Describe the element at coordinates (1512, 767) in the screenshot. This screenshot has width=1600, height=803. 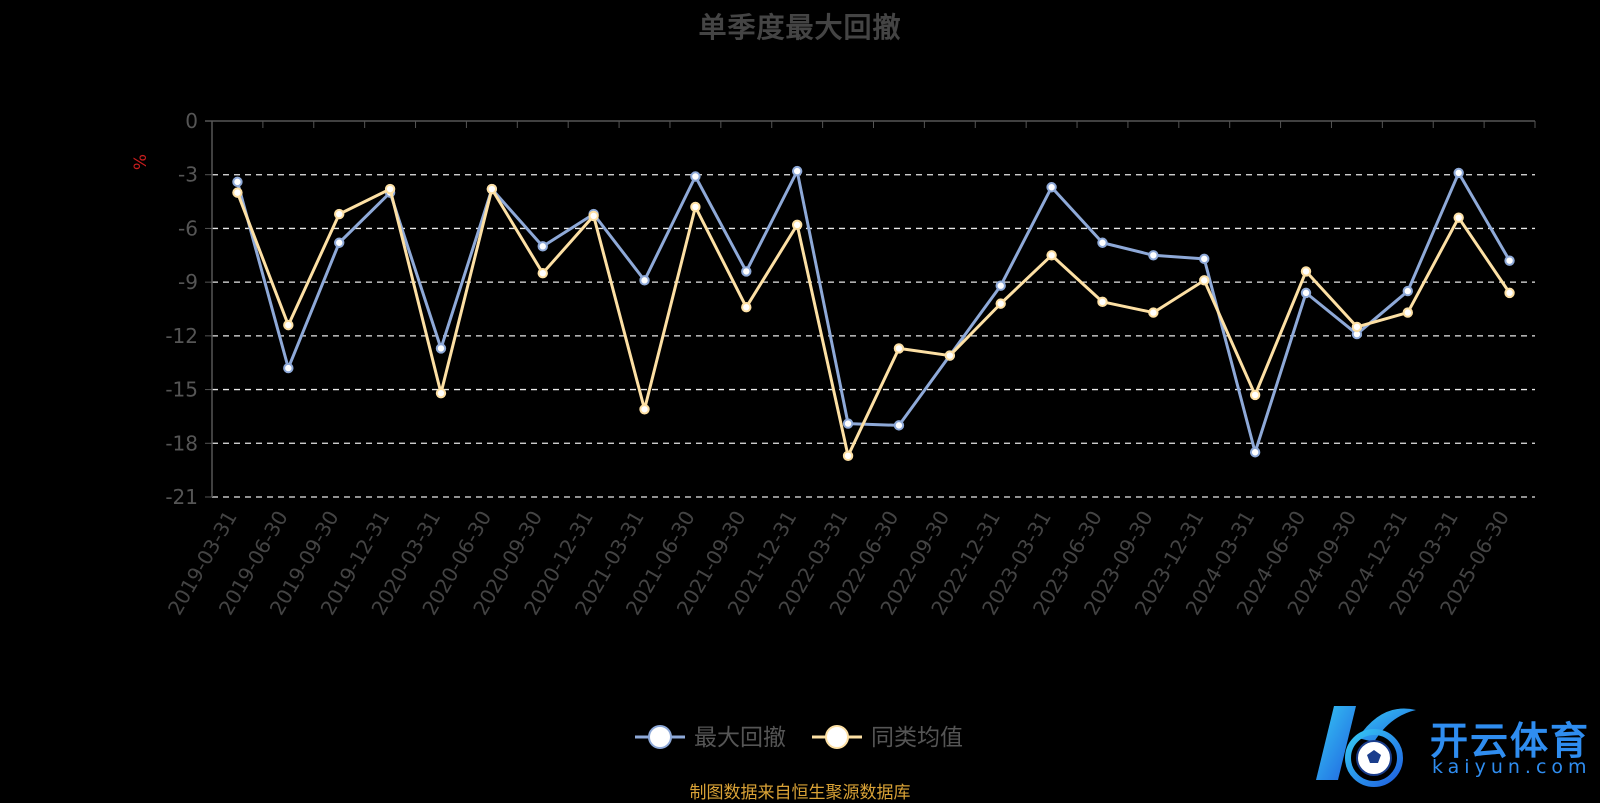
I see `watermark-domain: kaiyun.com` at that location.